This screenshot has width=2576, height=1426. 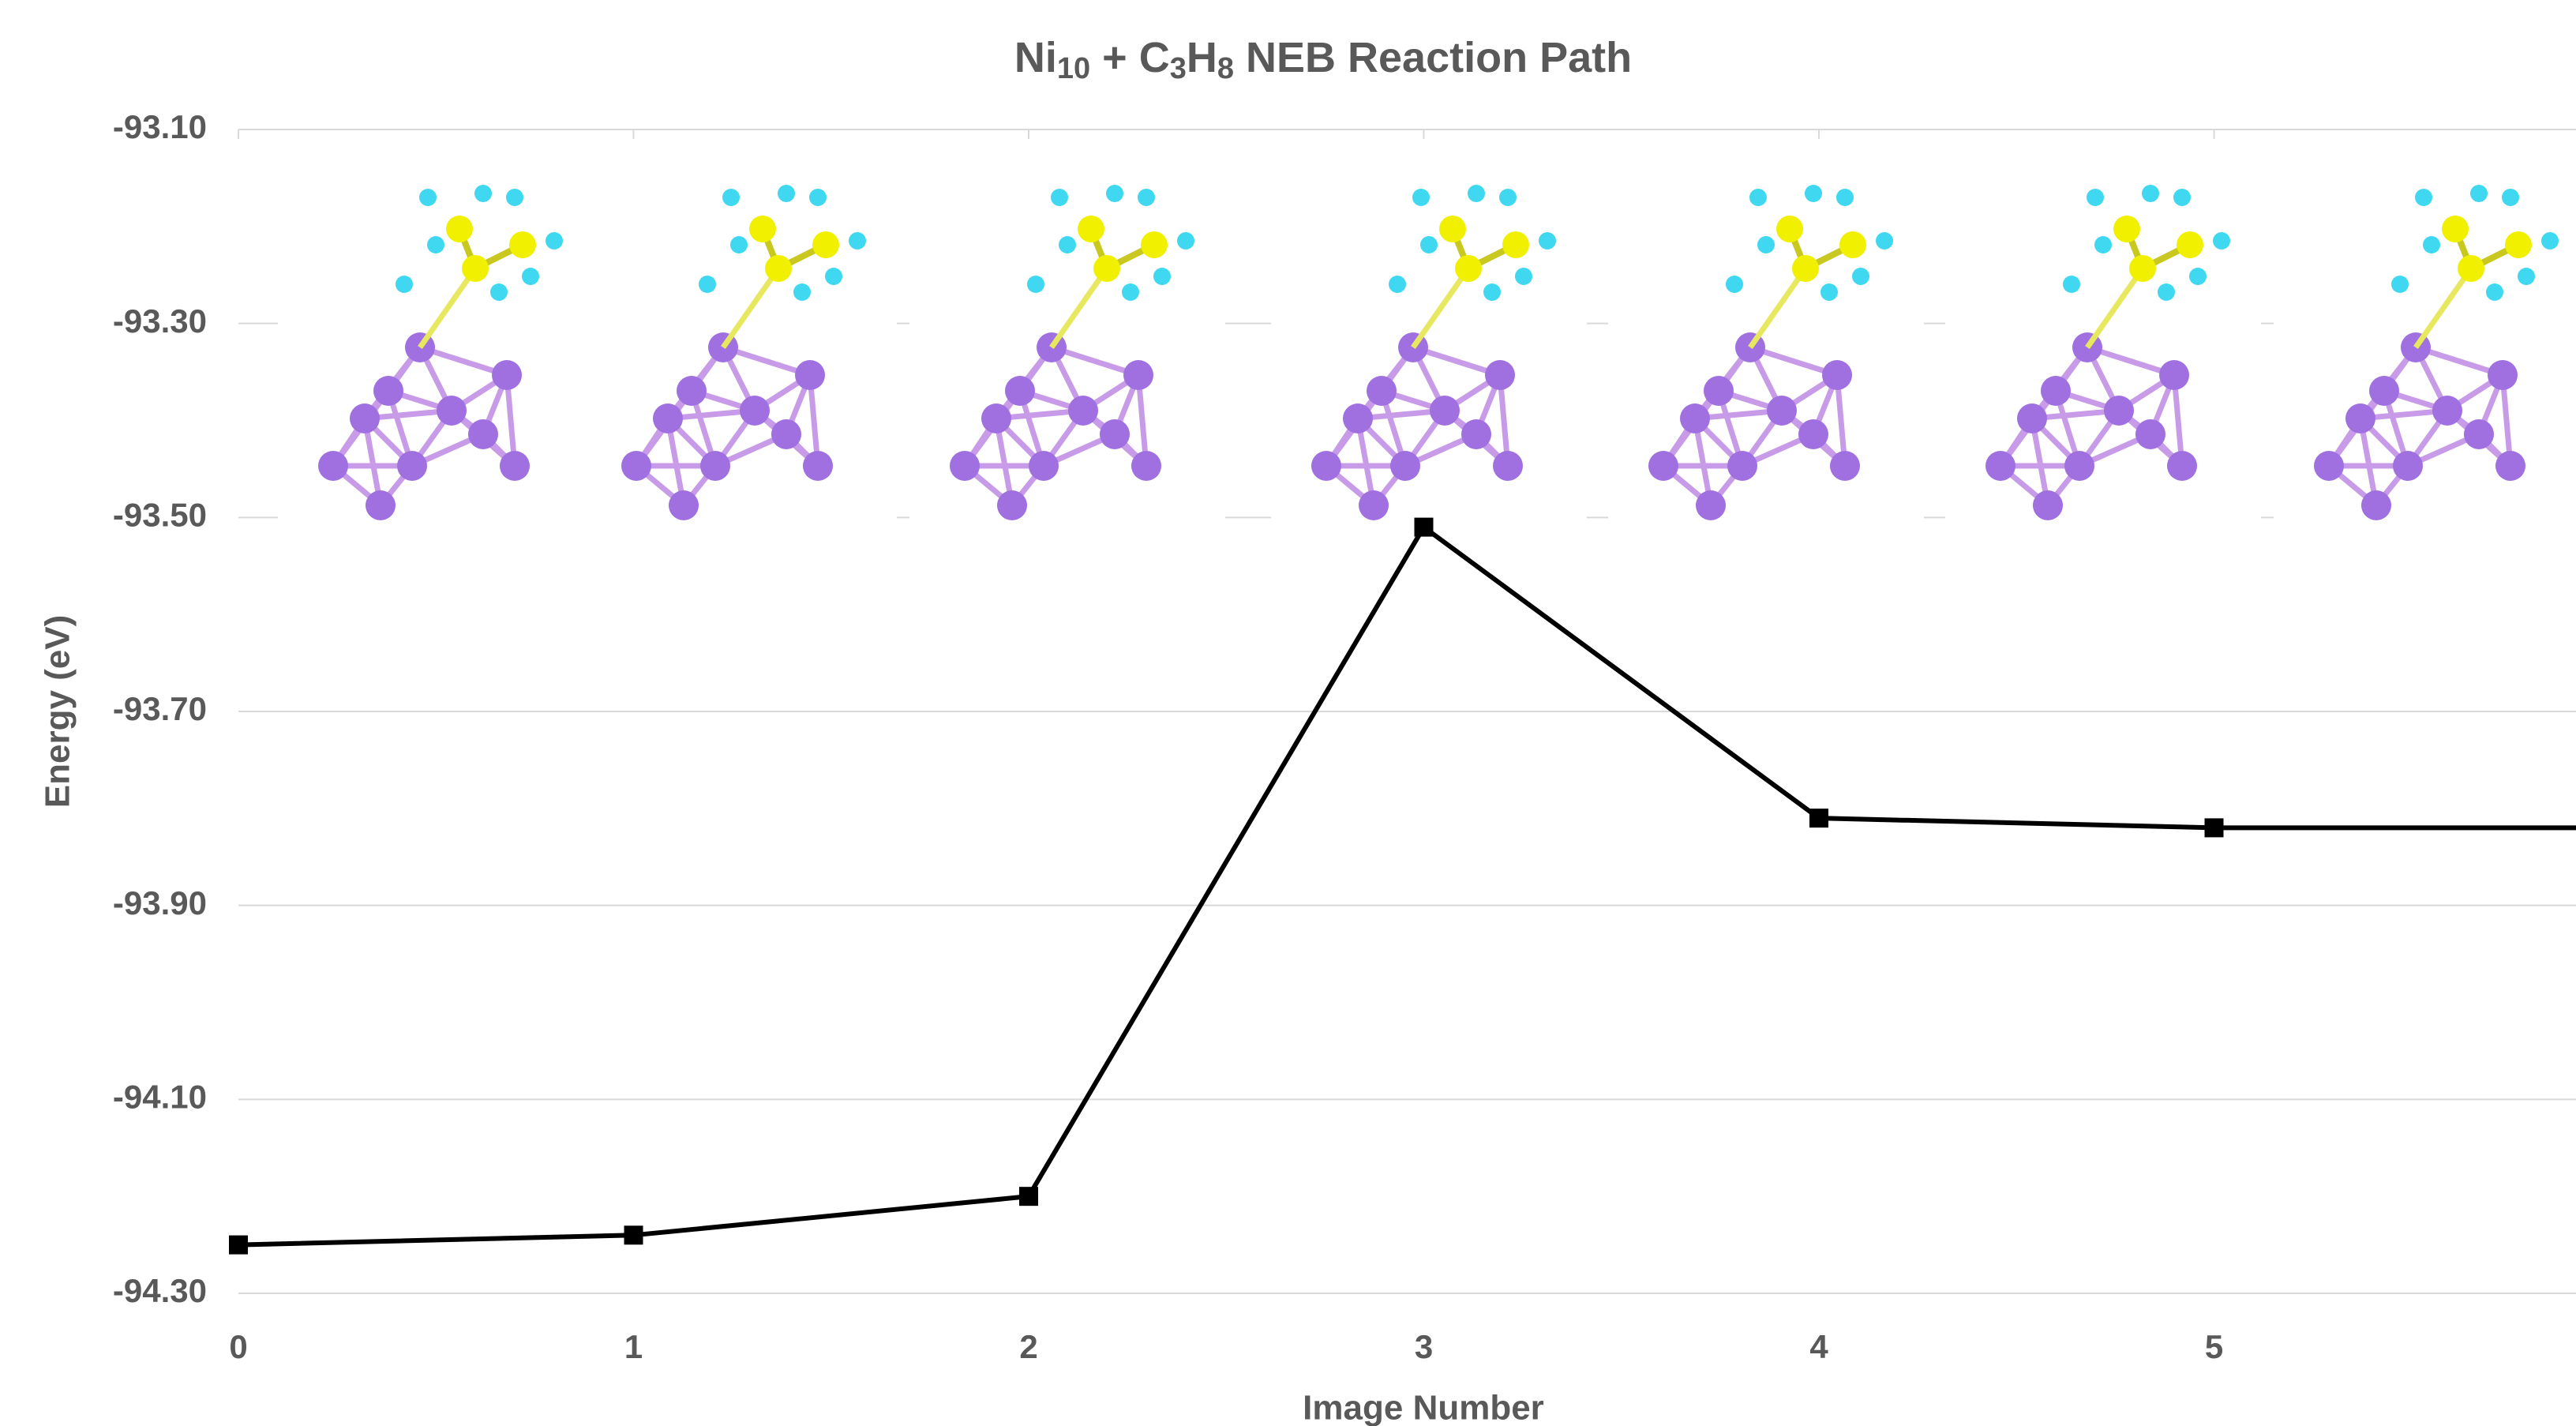 I want to click on chart-title: Ni10 + C3H8 NEB Reaction Path, so click(x=1323, y=59).